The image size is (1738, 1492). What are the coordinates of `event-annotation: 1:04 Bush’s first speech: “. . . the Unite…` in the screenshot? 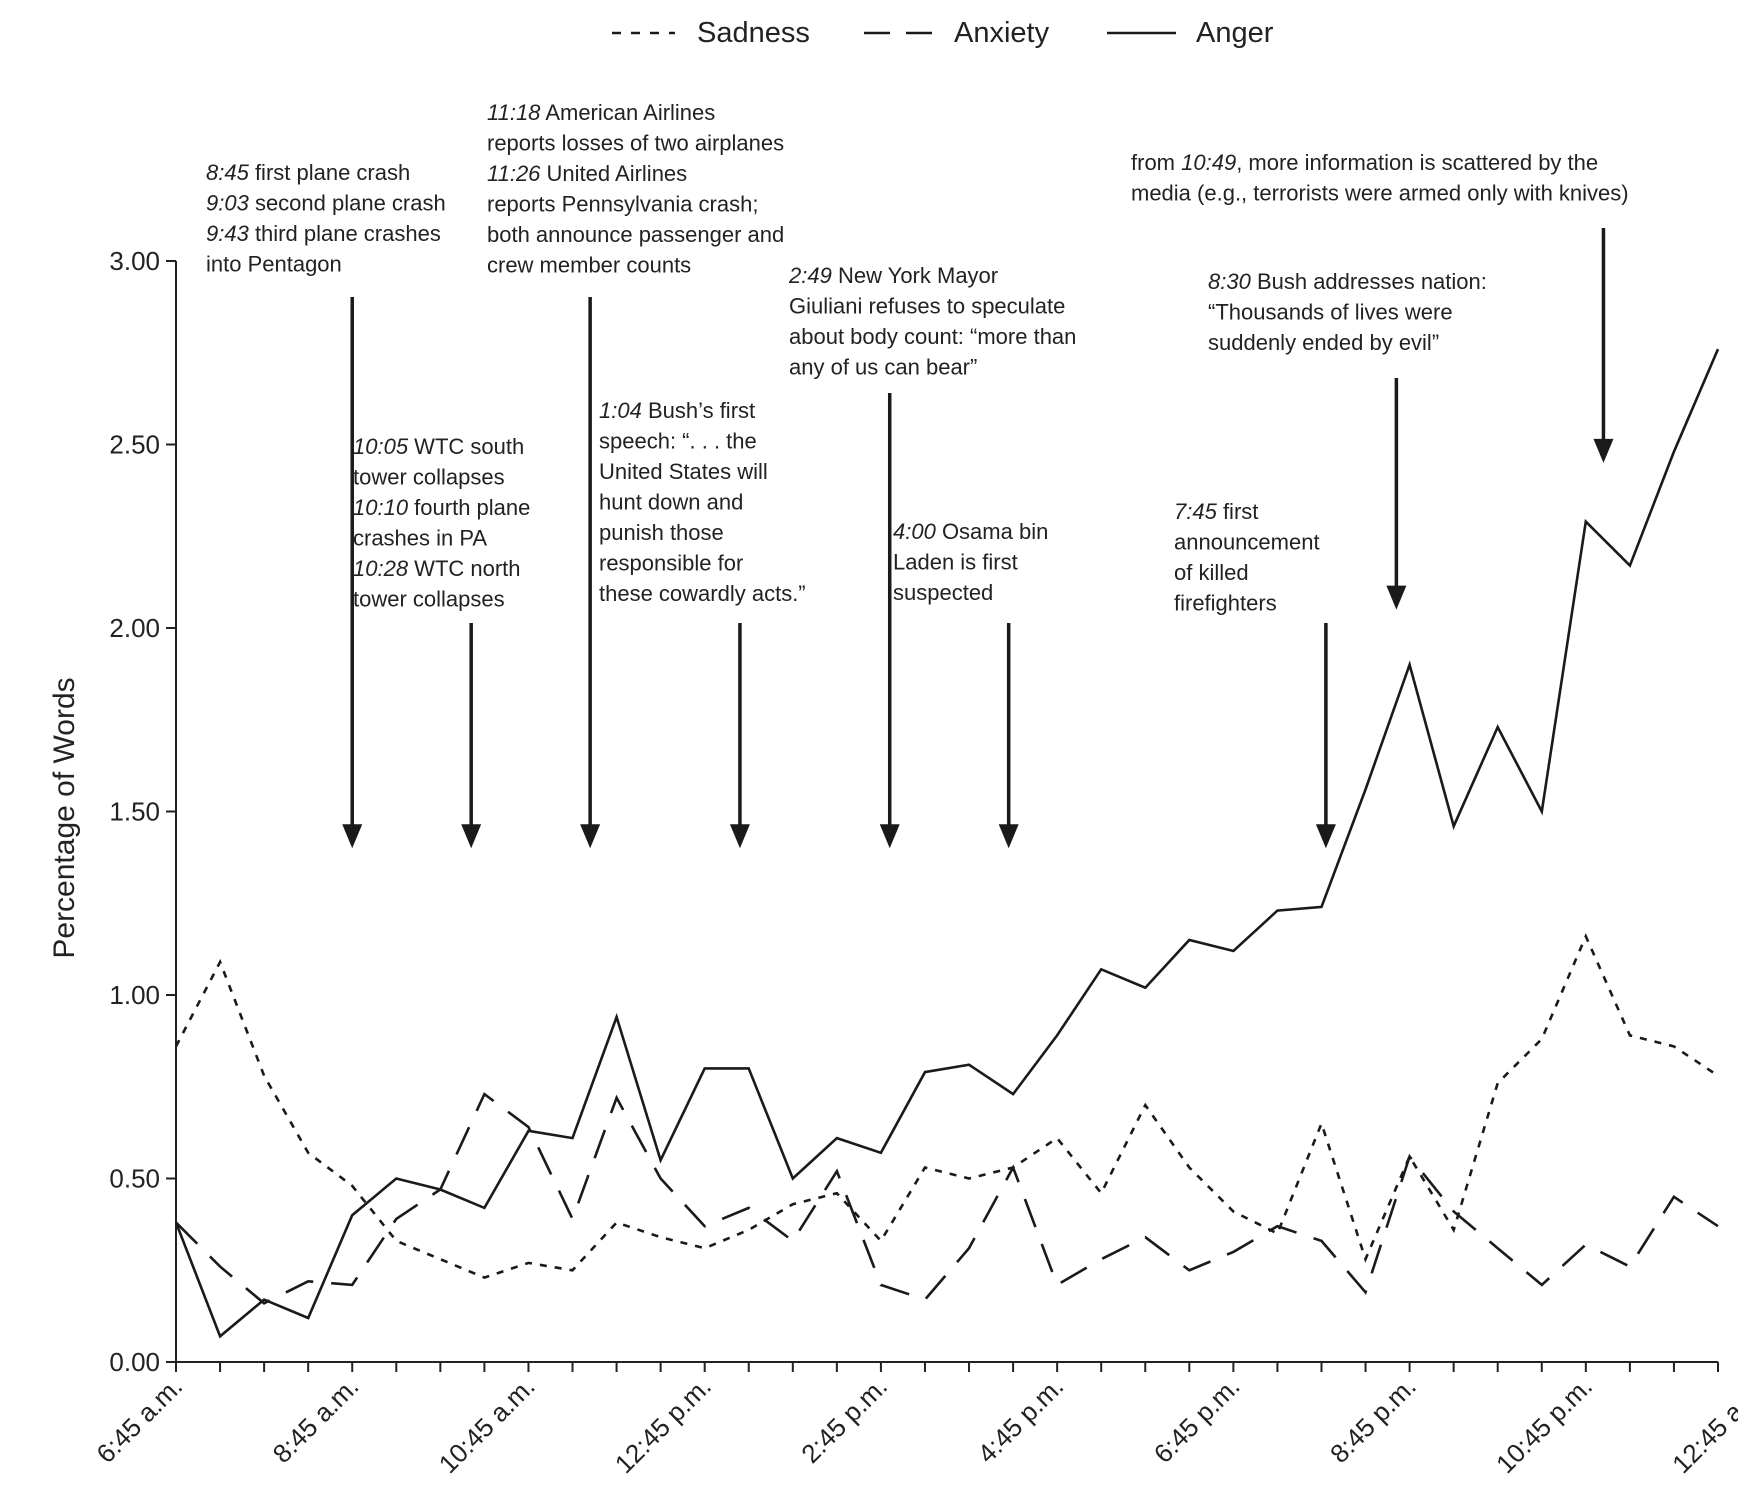 It's located at (702, 623).